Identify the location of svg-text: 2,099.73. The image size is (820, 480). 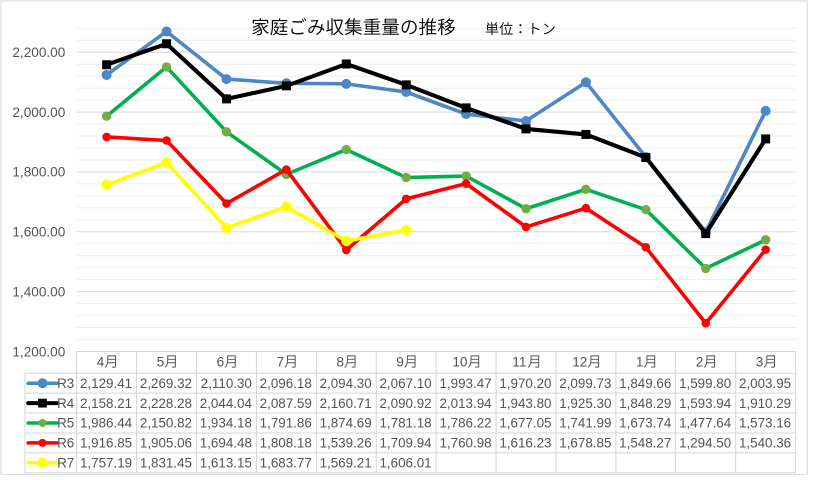
(585, 383).